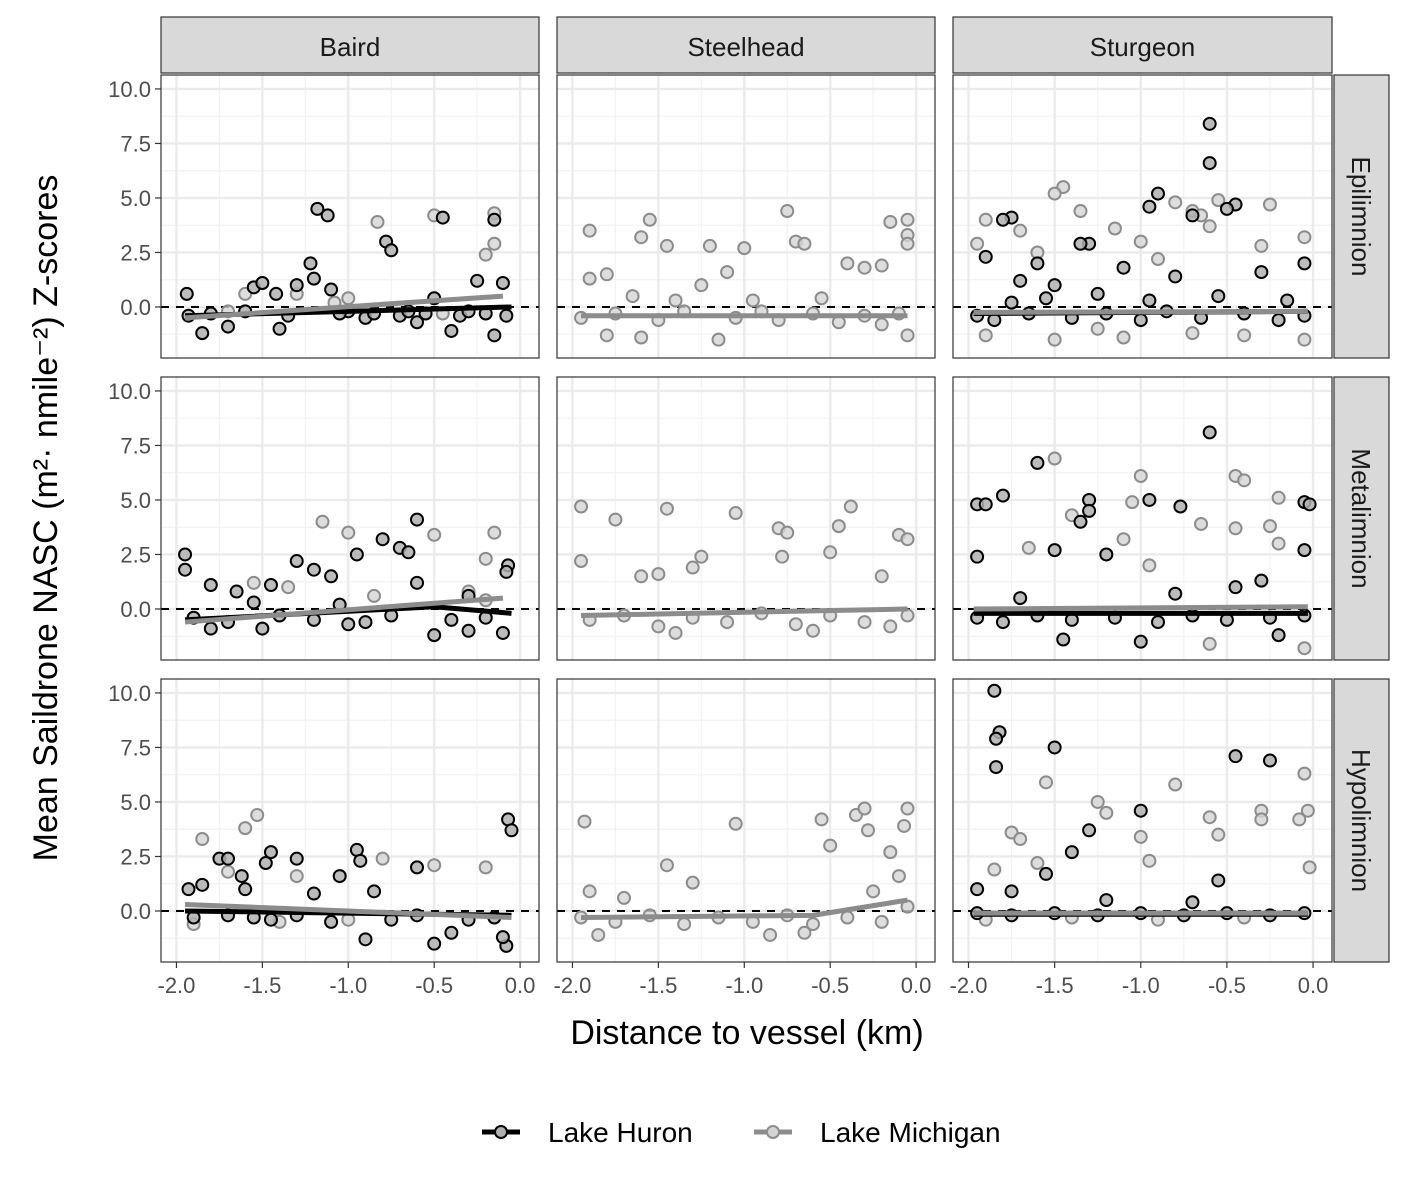 The image size is (1407, 1191). Describe the element at coordinates (773, 1132) in the screenshot. I see `legend-key-lake-michigan` at that location.